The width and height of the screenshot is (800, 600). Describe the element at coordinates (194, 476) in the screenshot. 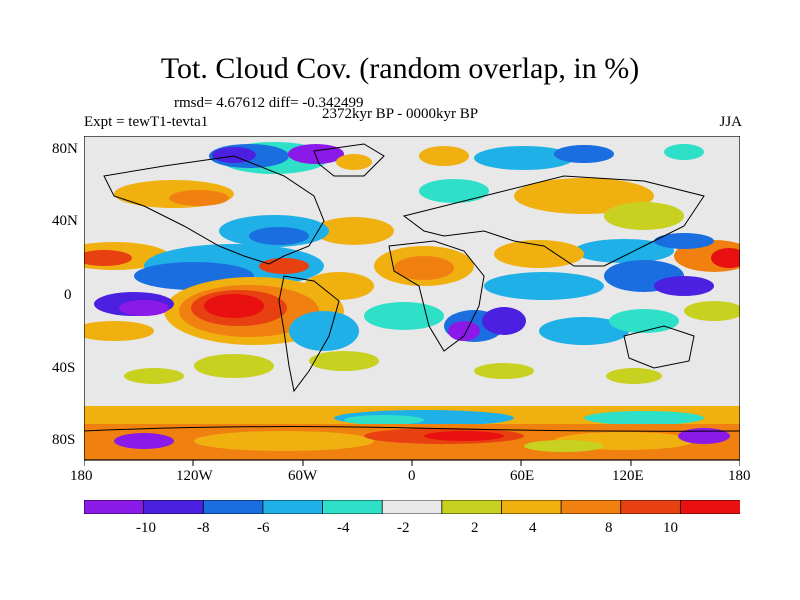

I see `lon-label-120w: 120W` at that location.